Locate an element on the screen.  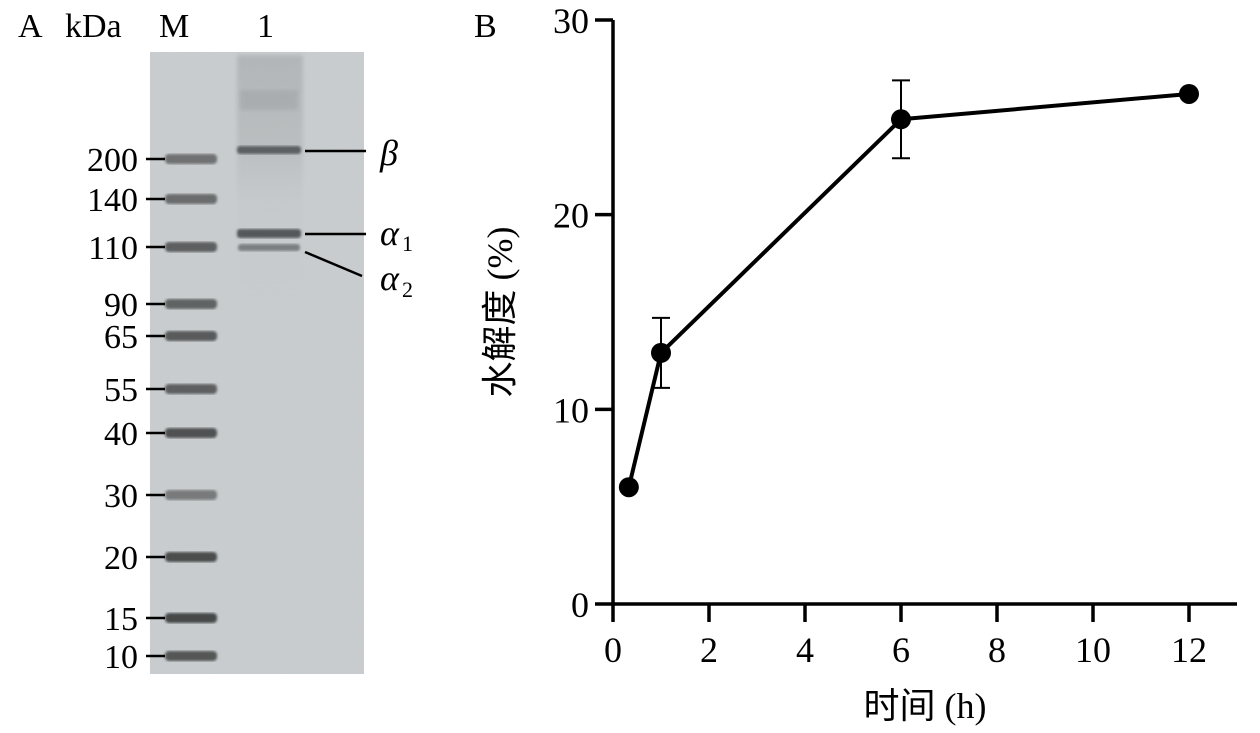
band-alpha2 is located at coordinates (269, 247).